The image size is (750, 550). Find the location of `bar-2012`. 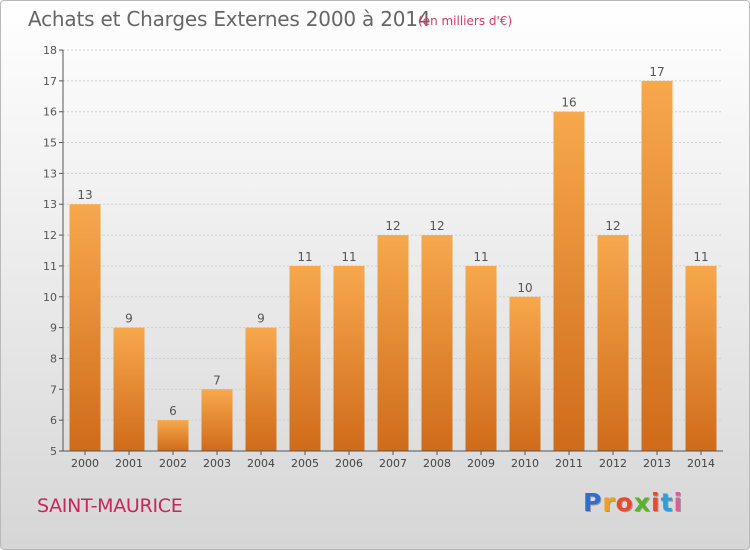

bar-2012 is located at coordinates (613, 343).